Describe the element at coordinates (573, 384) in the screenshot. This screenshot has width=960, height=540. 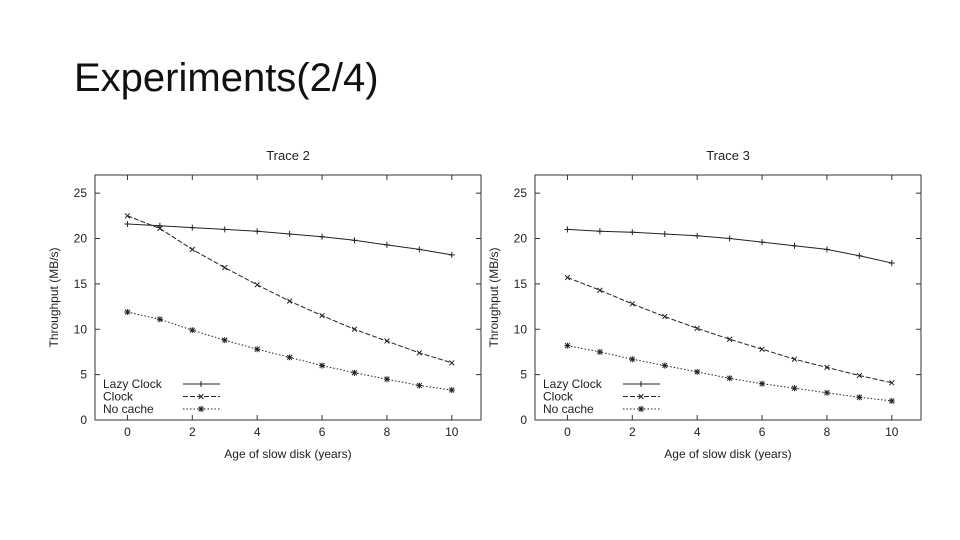
I see `legend-label: Lazy Clock` at that location.